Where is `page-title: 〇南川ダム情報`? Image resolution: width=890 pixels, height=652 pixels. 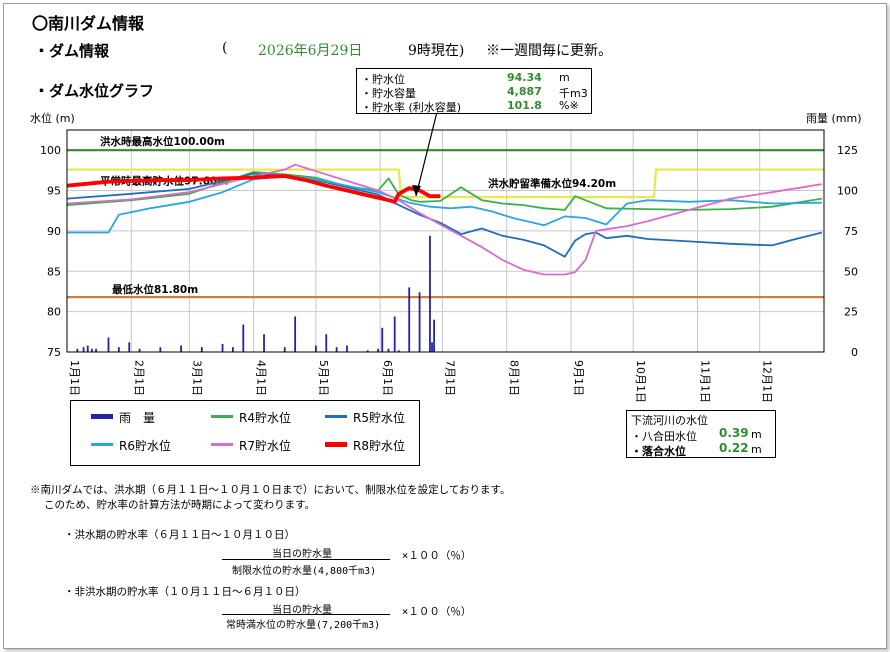
page-title: 〇南川ダム情報 is located at coordinates (88, 23).